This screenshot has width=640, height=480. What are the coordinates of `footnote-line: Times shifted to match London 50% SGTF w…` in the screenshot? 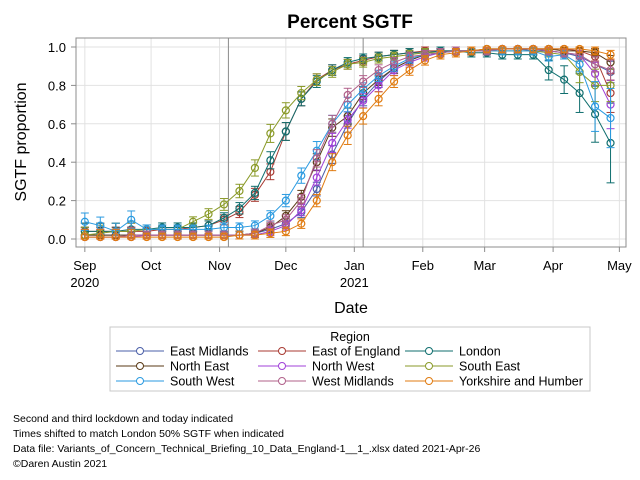 It's located at (149, 434).